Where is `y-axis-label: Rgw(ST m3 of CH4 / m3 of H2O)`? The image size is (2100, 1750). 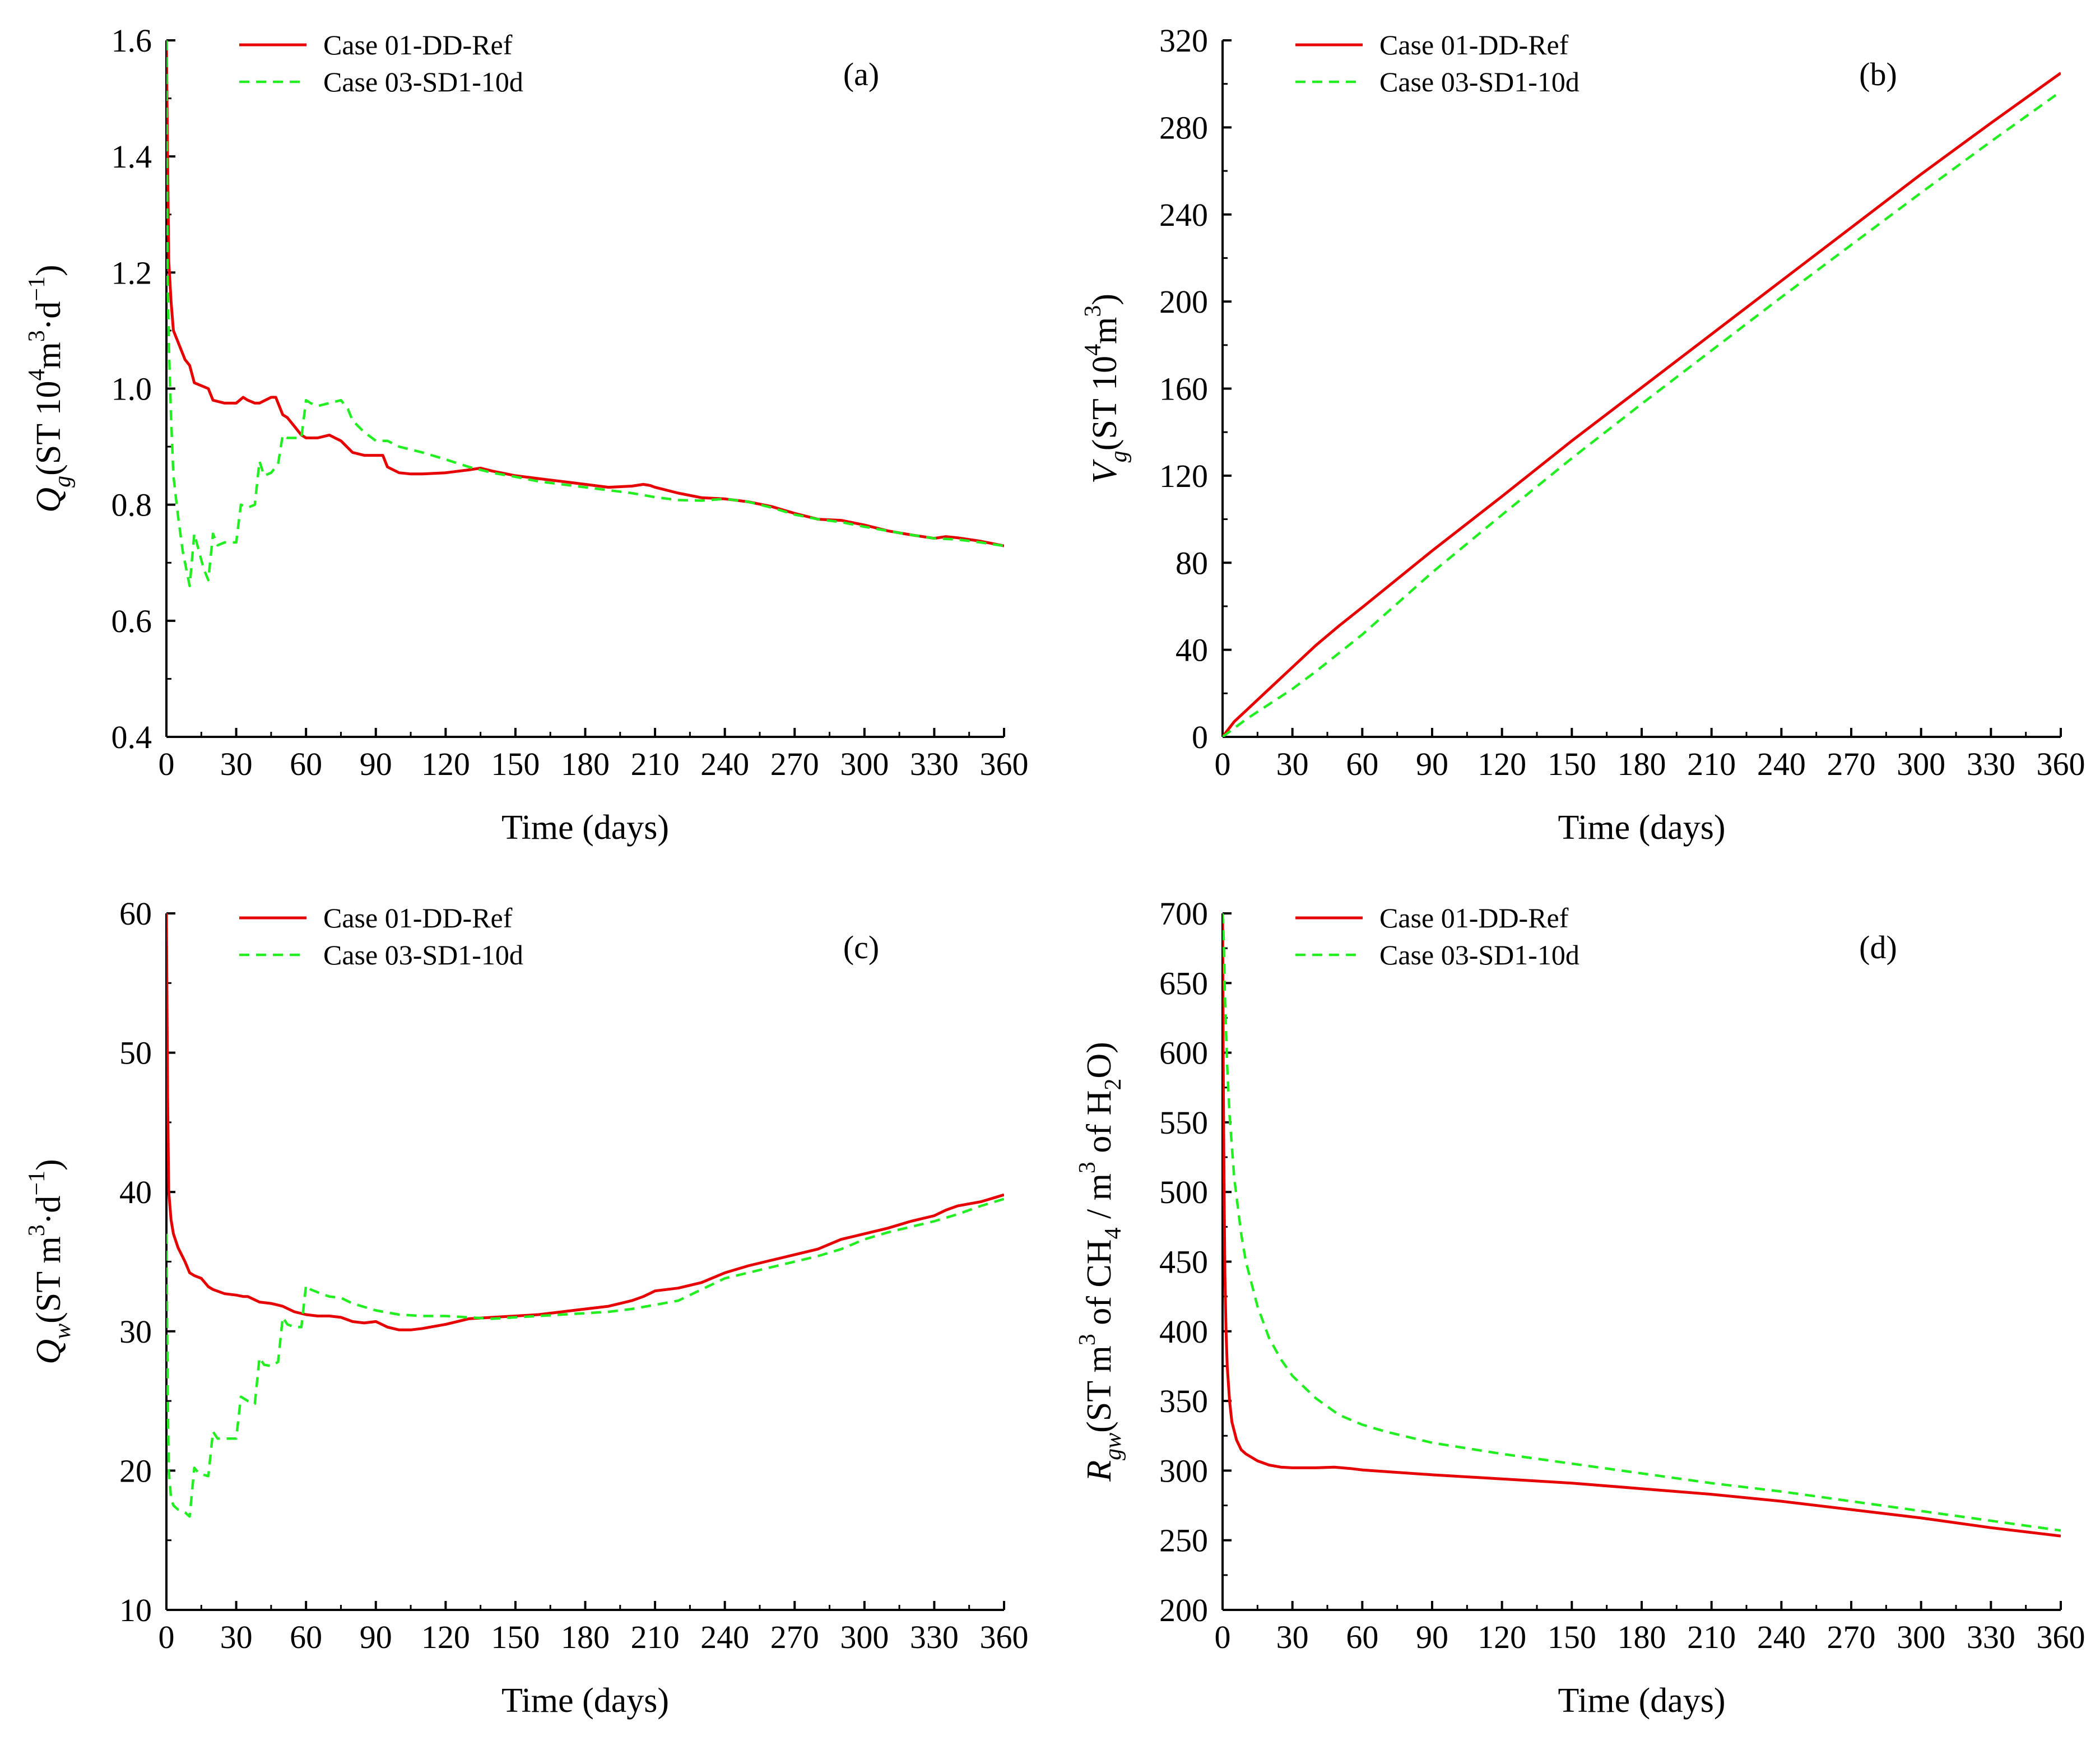 y-axis-label: Rgw(ST m3 of CH4 / m3 of H2O) is located at coordinates (1100, 1262).